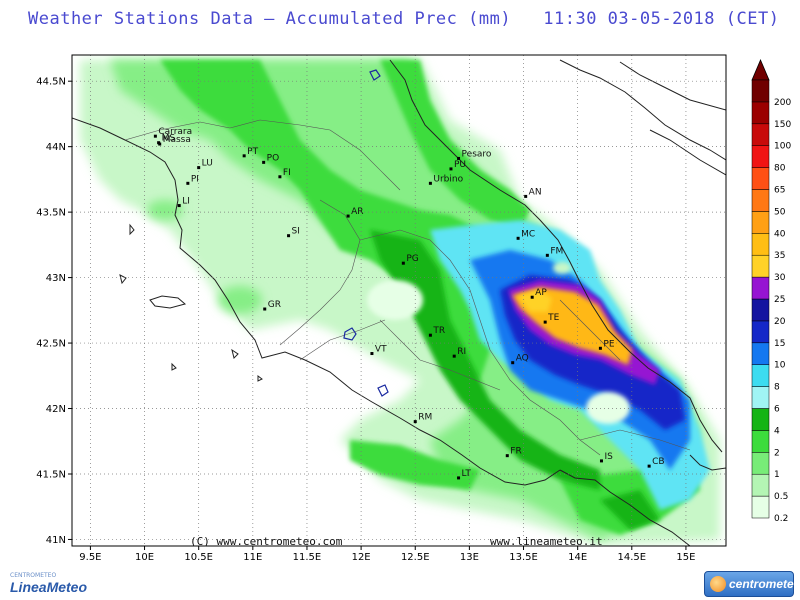 This screenshot has width=800, height=600. Describe the element at coordinates (782, 147) in the screenshot. I see `legend-label: 100` at that location.